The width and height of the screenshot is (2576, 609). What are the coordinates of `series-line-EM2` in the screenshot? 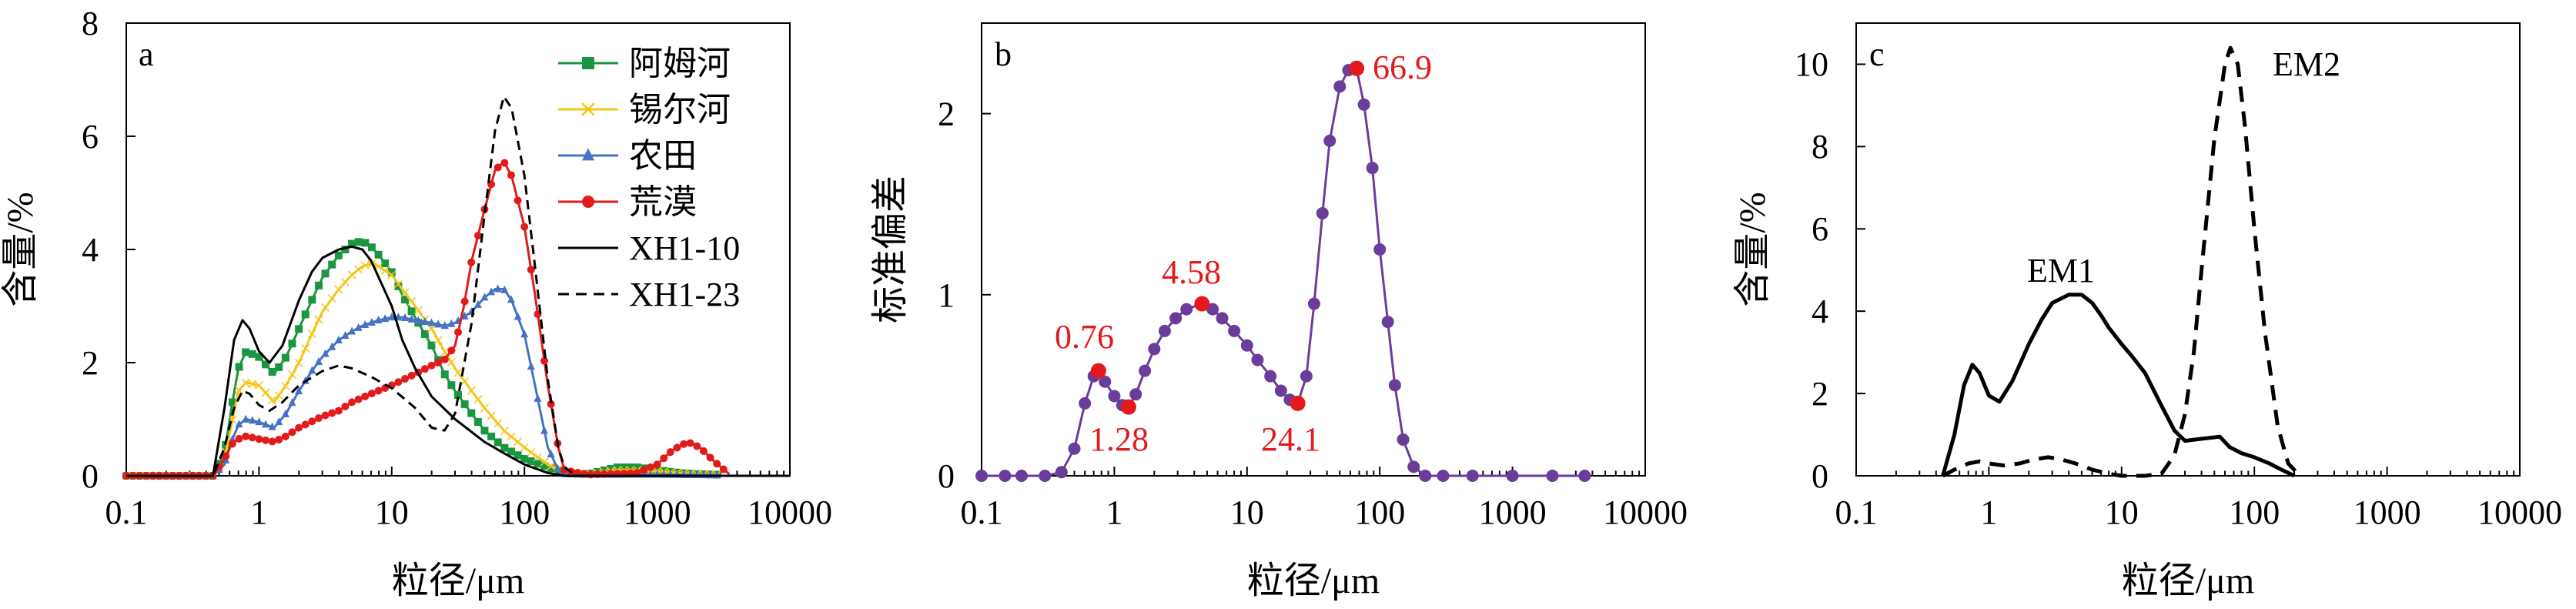 It's located at (2122, 261).